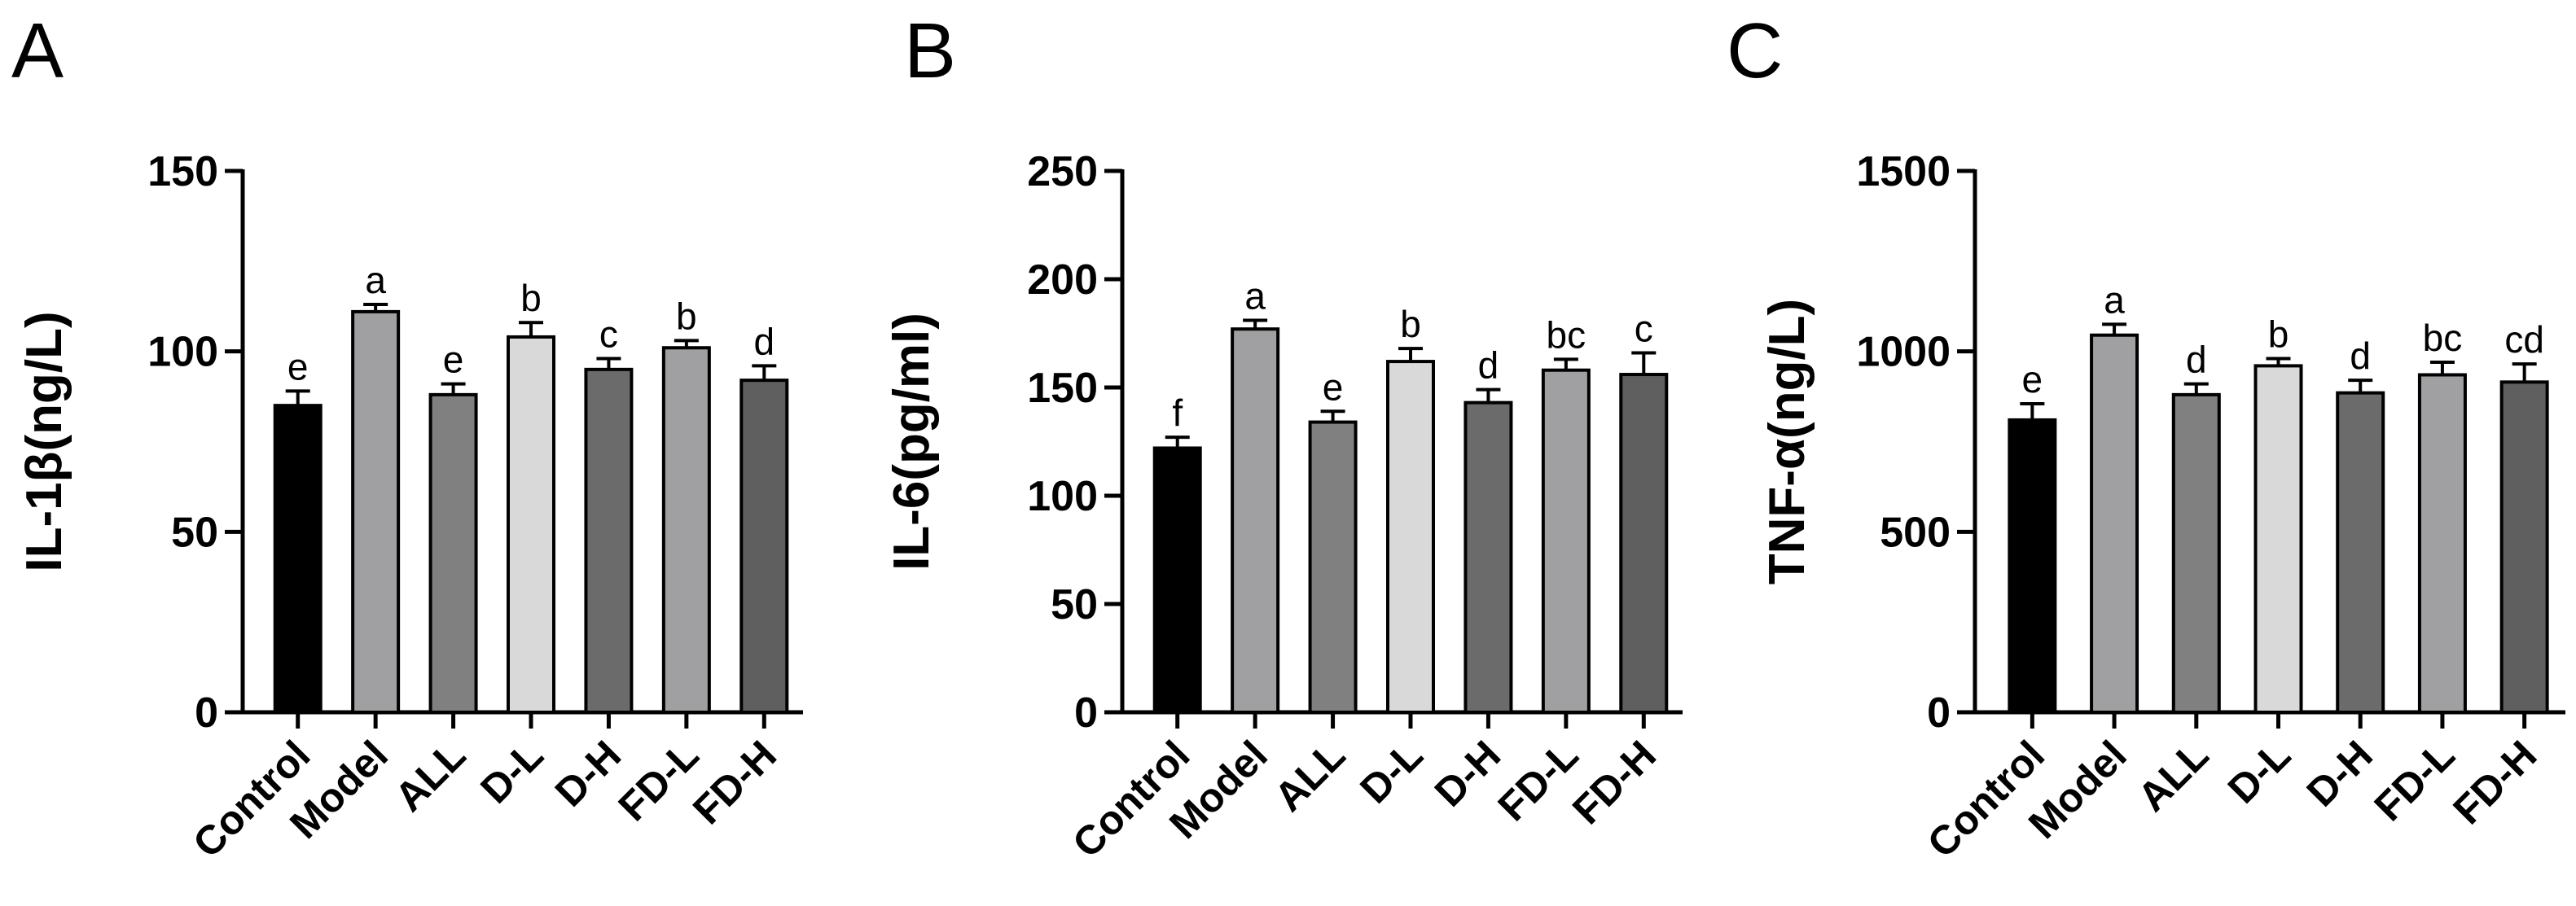  Describe the element at coordinates (2524, 339) in the screenshot. I see `significance-label: cd` at that location.